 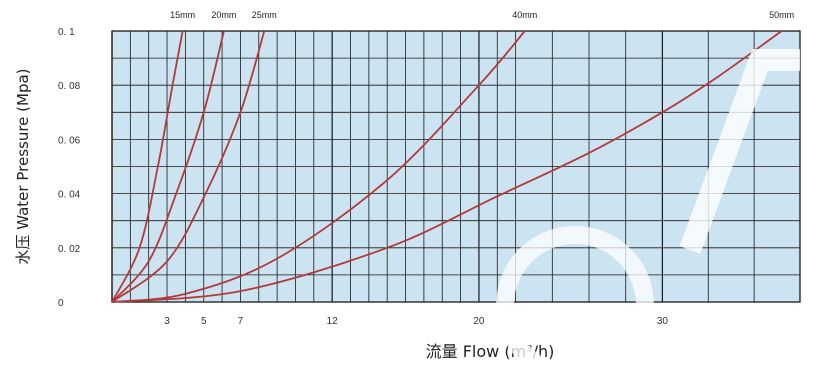 What do you see at coordinates (482, 15) in the screenshot?
I see `curve-labels: 15mm 20mm 25mm 40mm 50mm` at bounding box center [482, 15].